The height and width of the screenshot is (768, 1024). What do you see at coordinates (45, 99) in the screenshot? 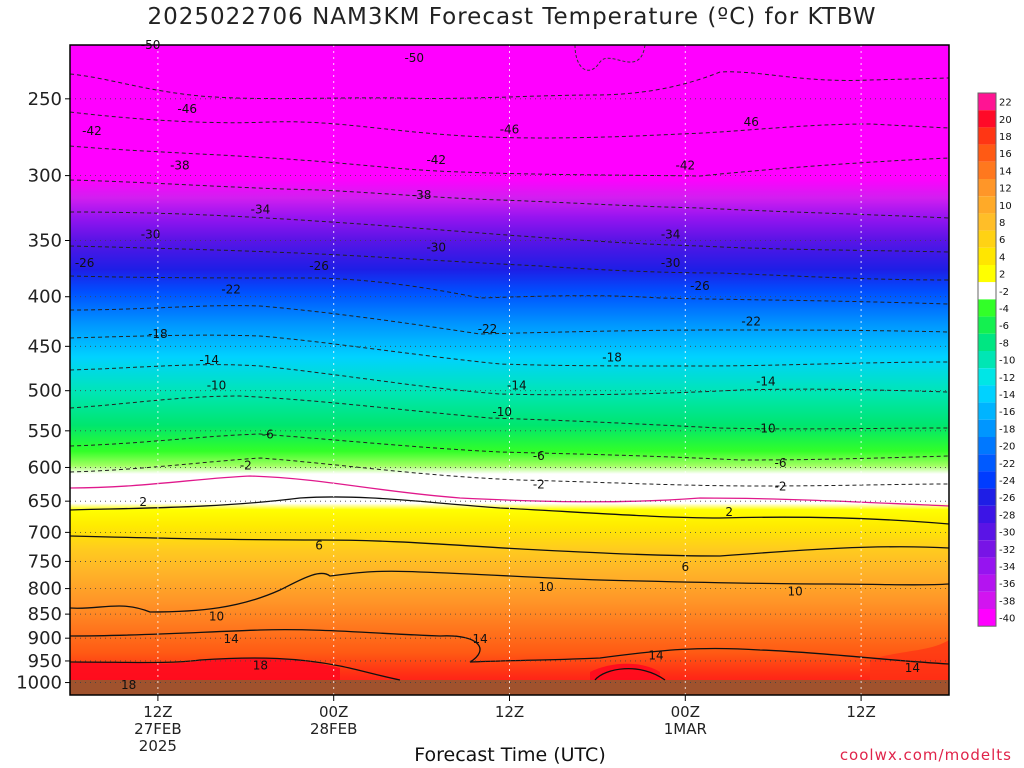
I see `y-tick-label: 250` at bounding box center [45, 99].